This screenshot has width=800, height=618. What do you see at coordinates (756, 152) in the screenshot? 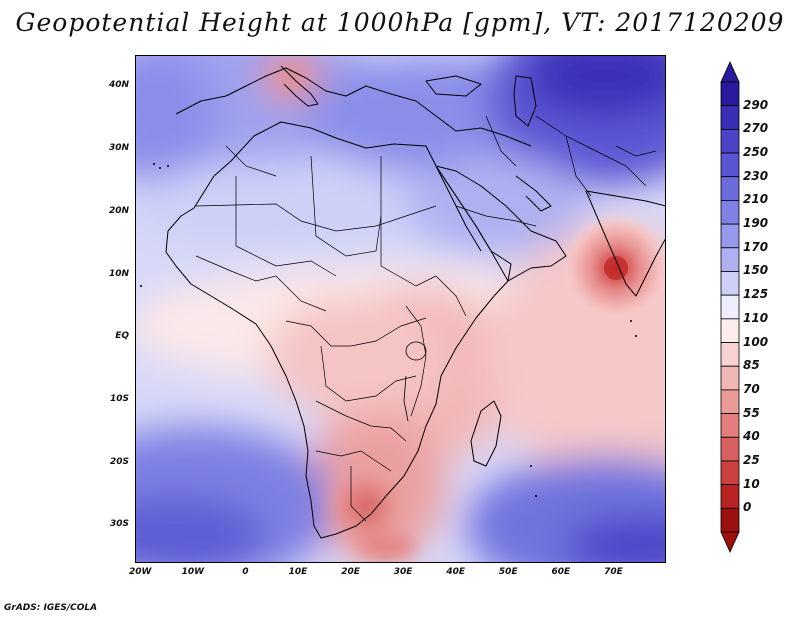
I see `colorbar-label: 250` at bounding box center [756, 152].